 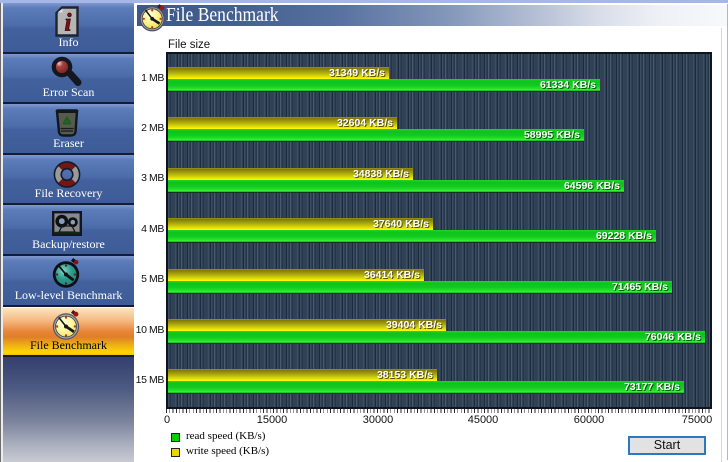 What do you see at coordinates (67, 23) in the screenshot?
I see `svg-text: i` at bounding box center [67, 23].